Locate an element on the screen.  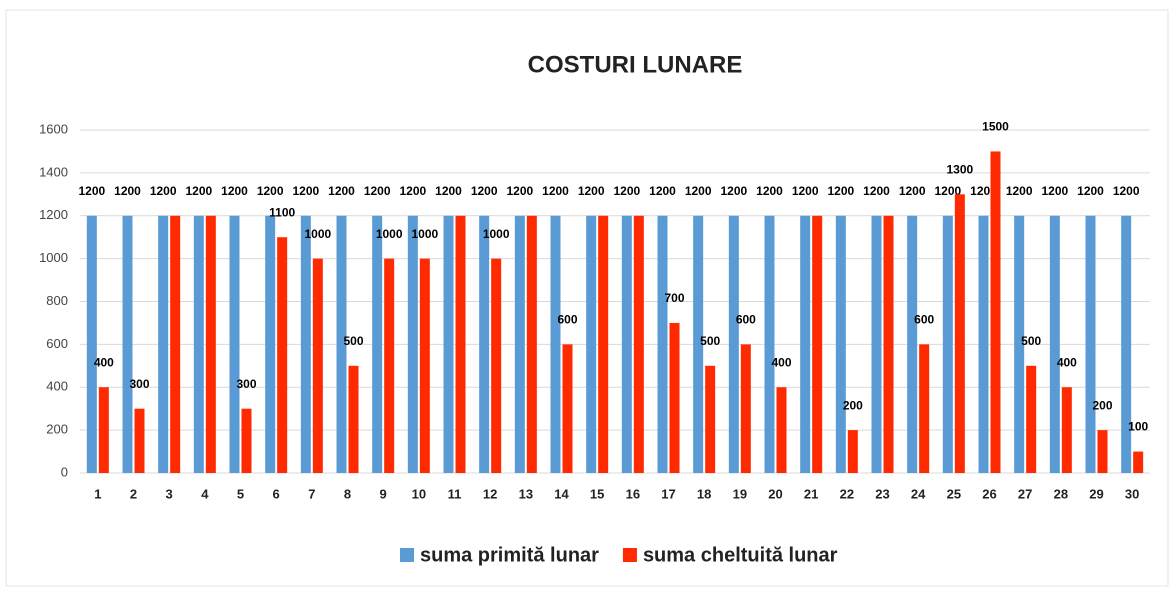
x-tick-label: 3 is located at coordinates (169, 493).